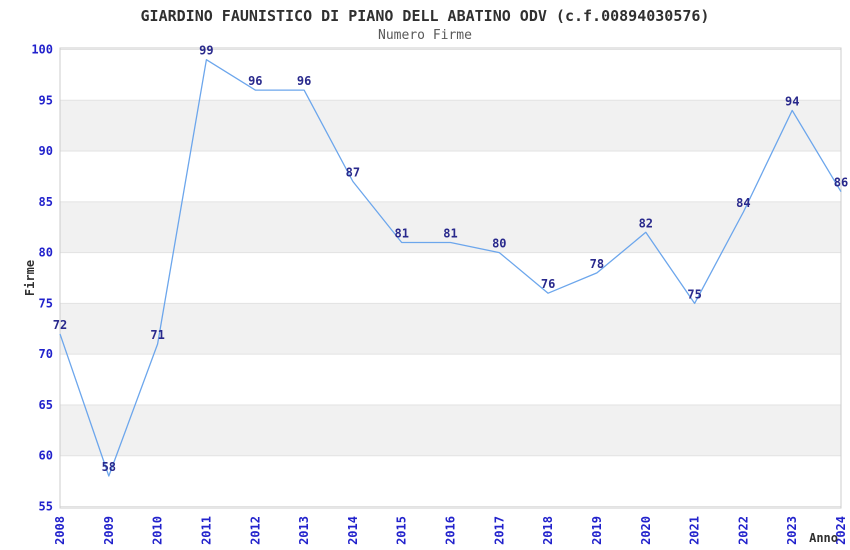  I want to click on x-tick-label: 2009, so click(109, 530).